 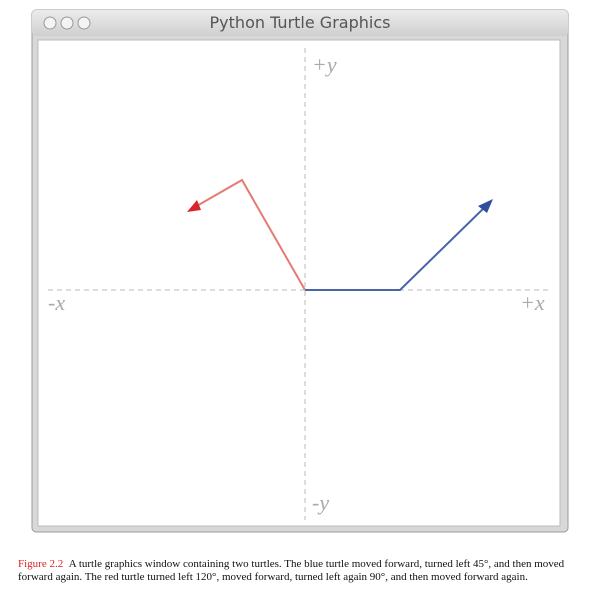 I want to click on red-turtle, so click(x=194, y=206).